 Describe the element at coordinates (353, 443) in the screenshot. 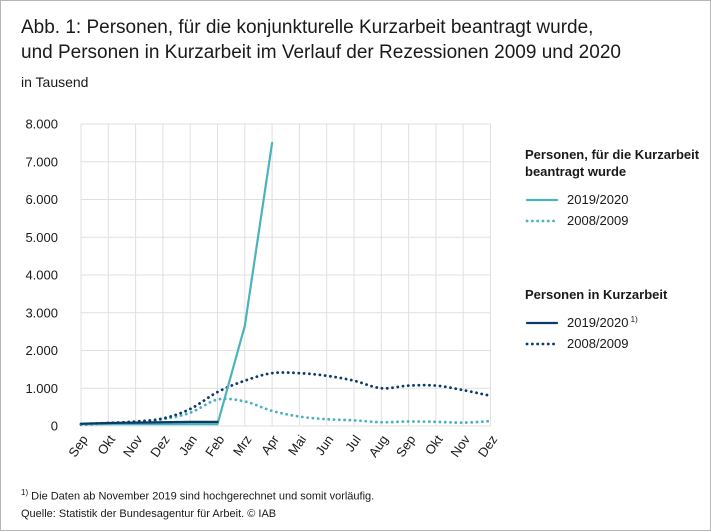

I see `x-tick-label: Jul` at that location.